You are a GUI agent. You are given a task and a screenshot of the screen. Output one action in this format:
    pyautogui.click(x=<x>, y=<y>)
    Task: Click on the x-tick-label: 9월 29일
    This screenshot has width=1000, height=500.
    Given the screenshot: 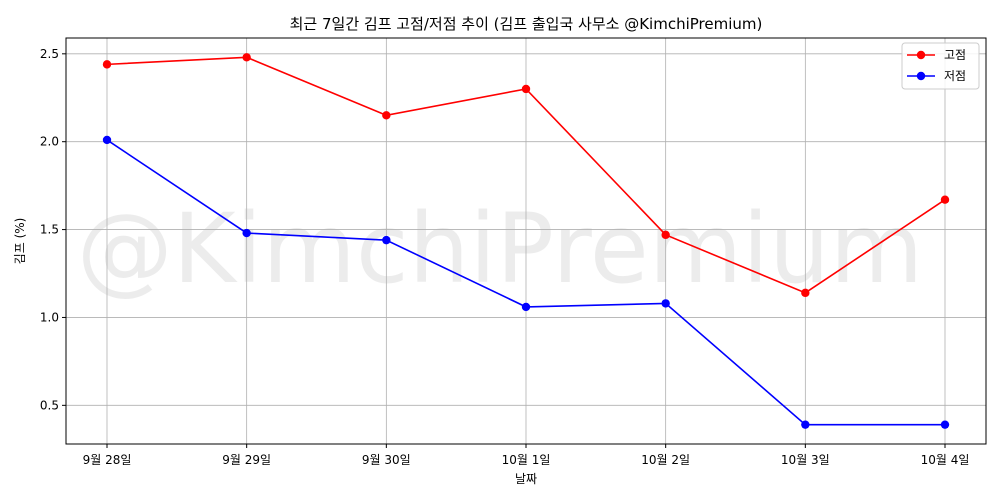 What is the action you would take?
    pyautogui.click(x=246, y=460)
    